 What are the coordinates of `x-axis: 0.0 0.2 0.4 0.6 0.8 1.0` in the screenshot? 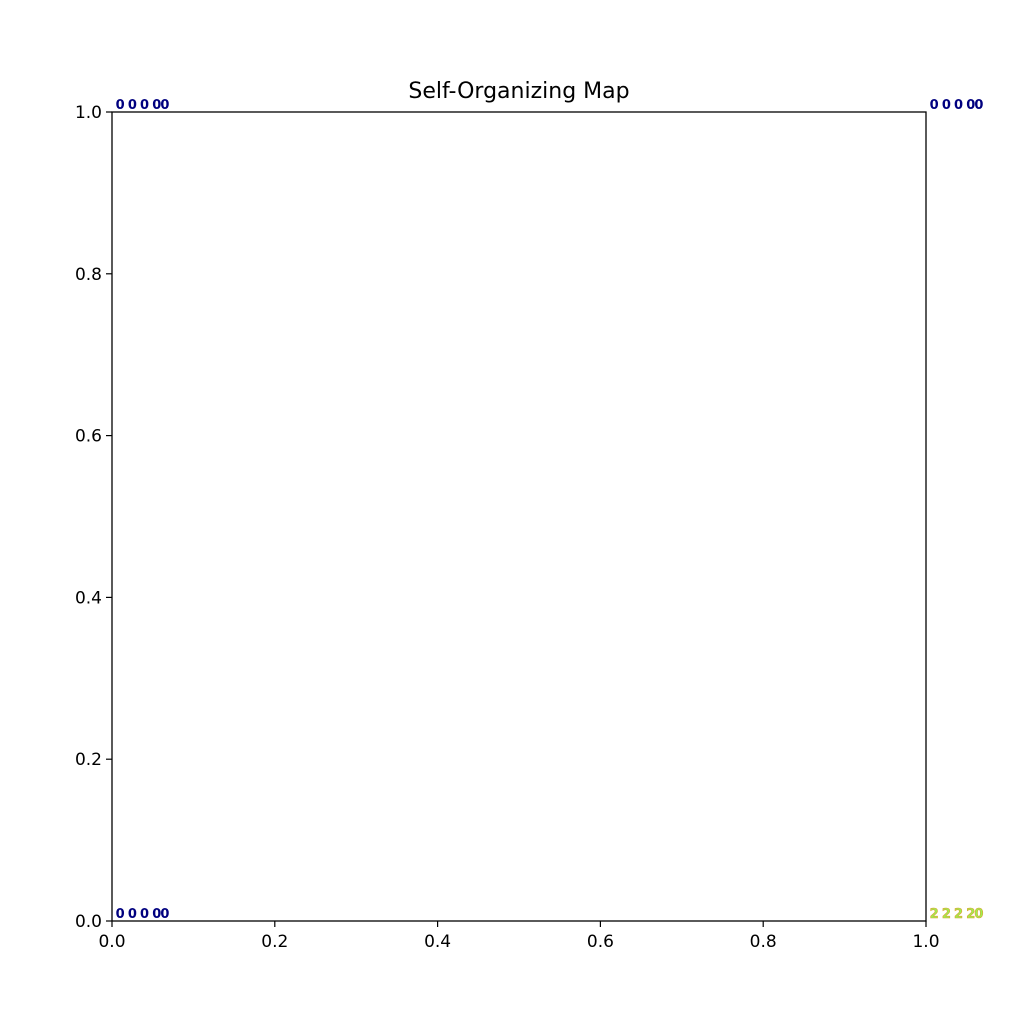 It's located at (519, 936).